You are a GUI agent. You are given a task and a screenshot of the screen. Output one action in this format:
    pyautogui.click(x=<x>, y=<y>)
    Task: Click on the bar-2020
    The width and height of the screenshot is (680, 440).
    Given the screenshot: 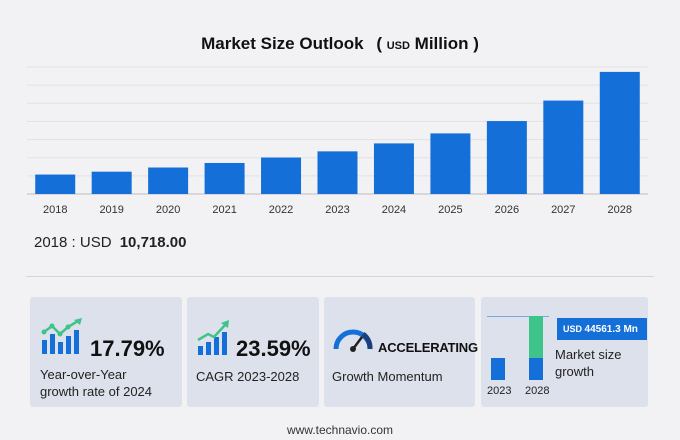 What is the action you would take?
    pyautogui.click(x=168, y=180)
    